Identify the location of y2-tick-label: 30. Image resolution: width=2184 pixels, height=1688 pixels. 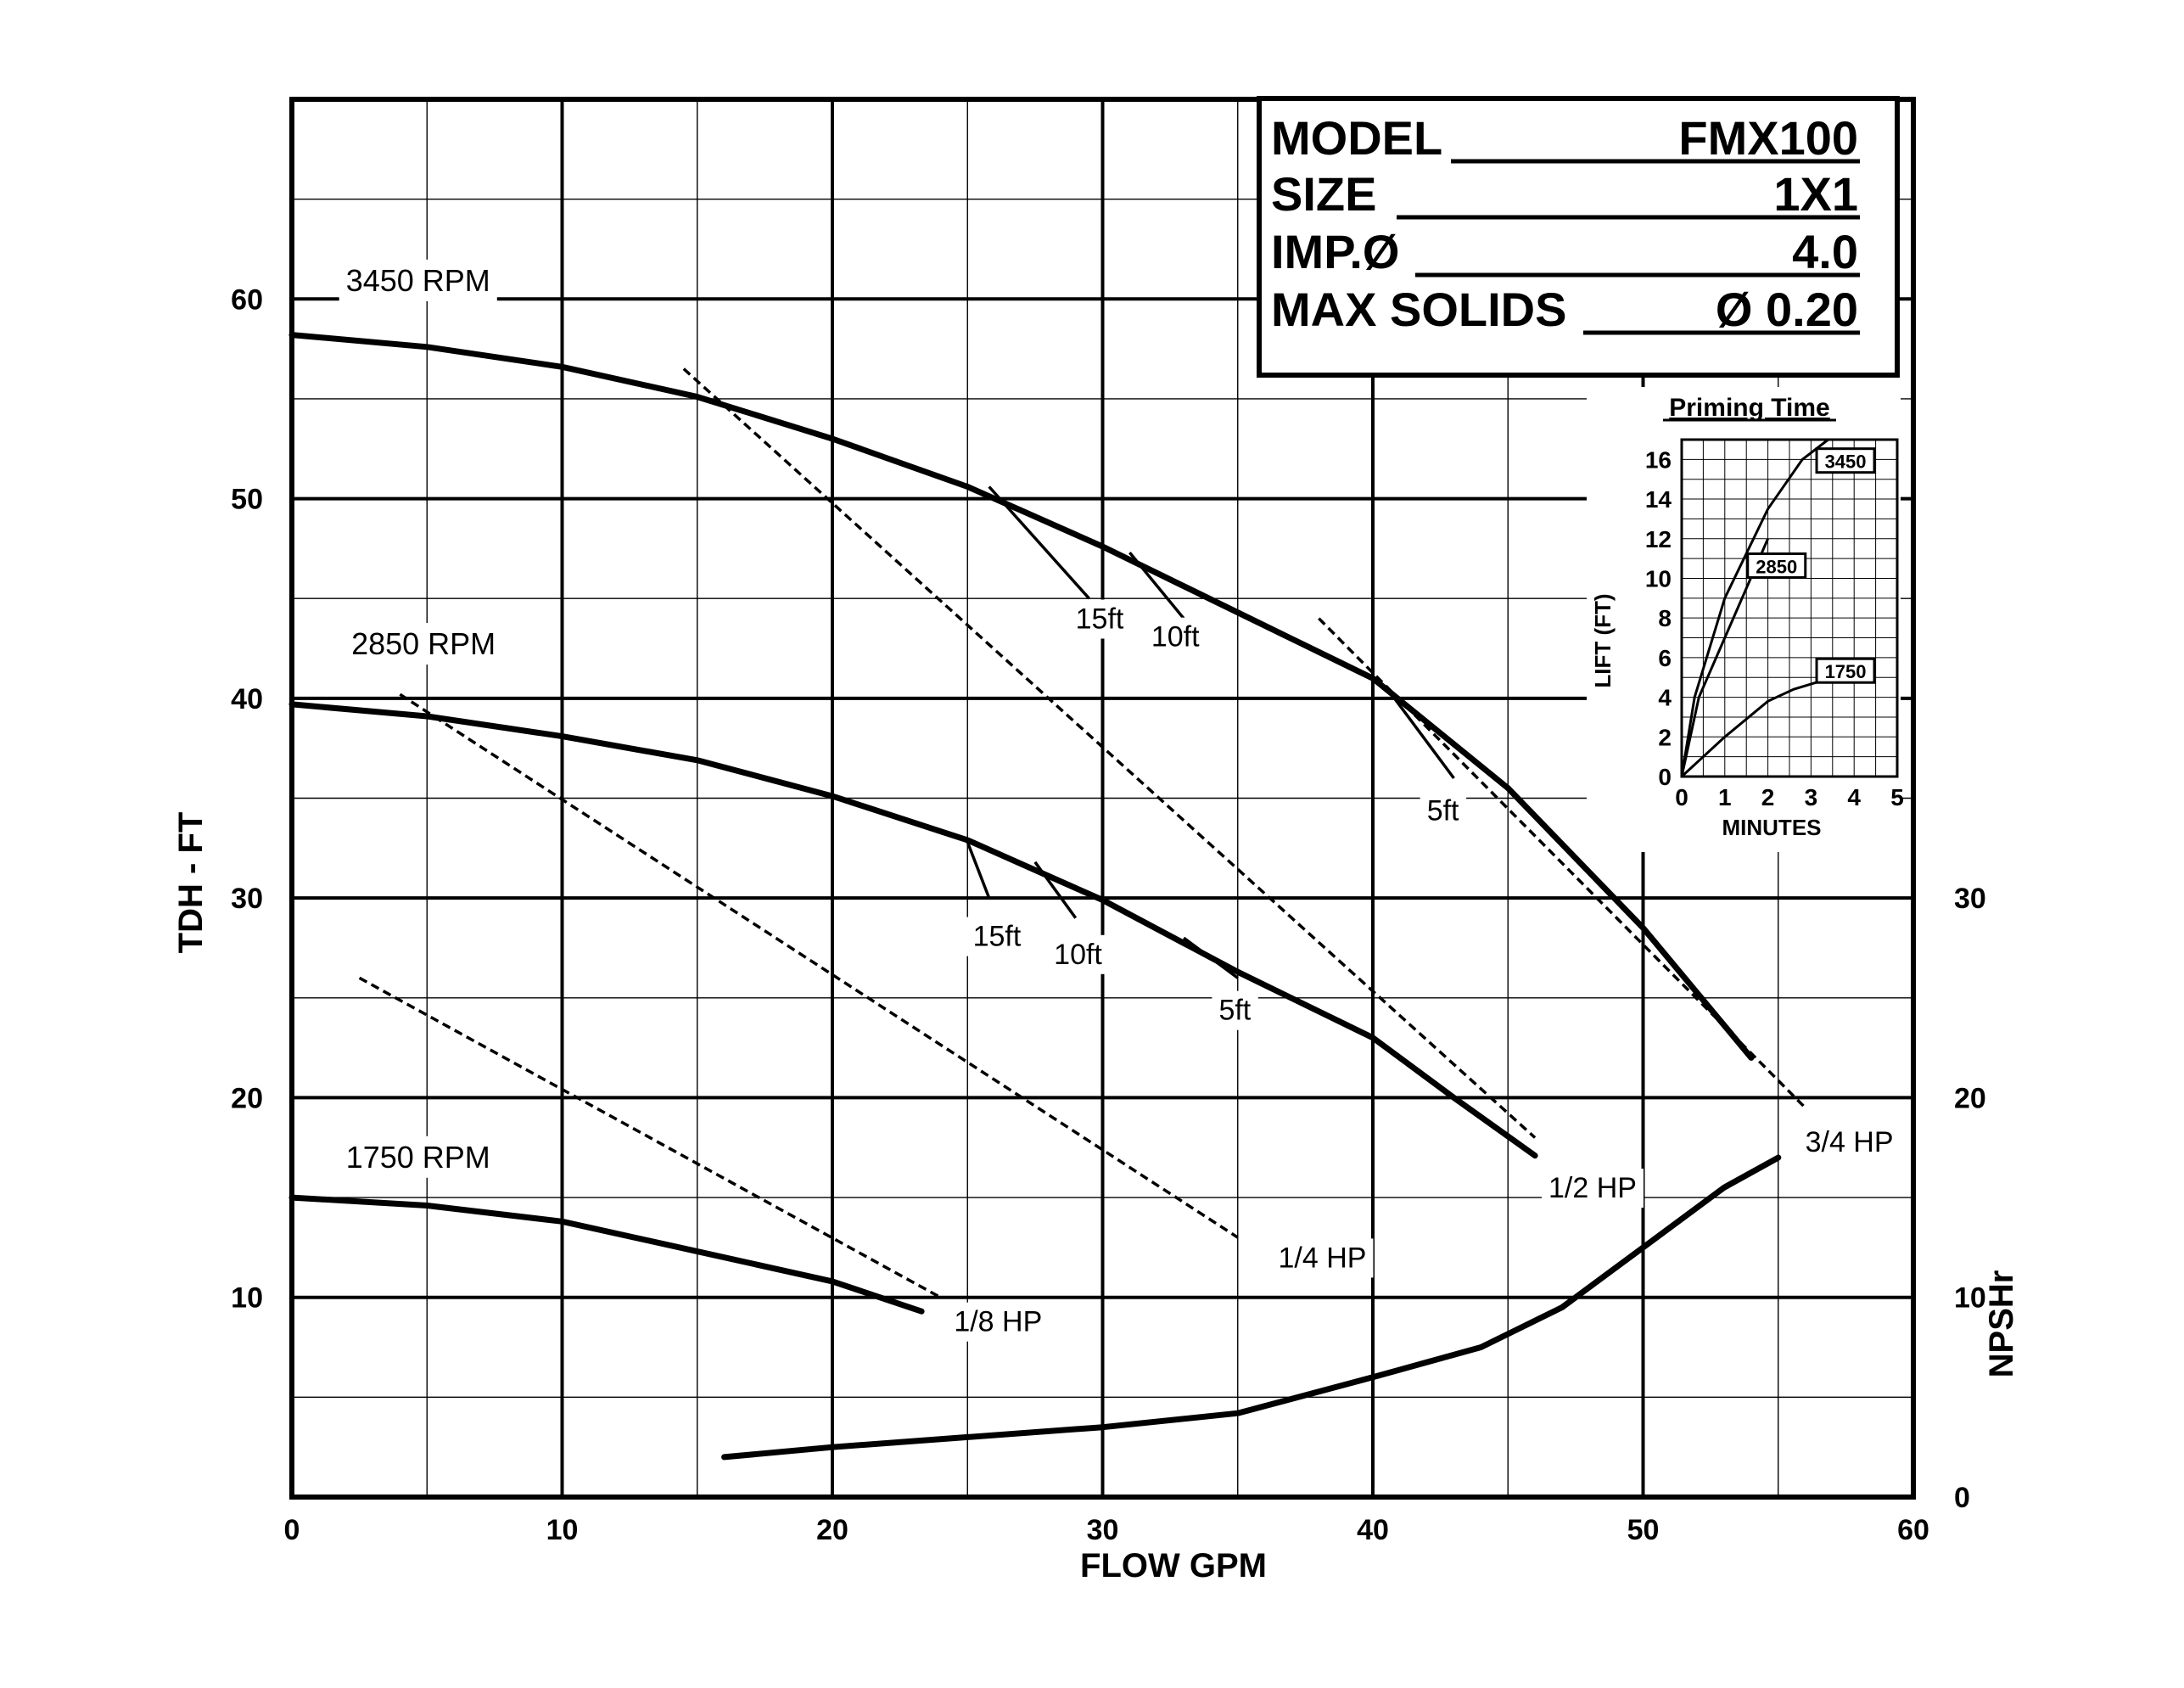
(1970, 899).